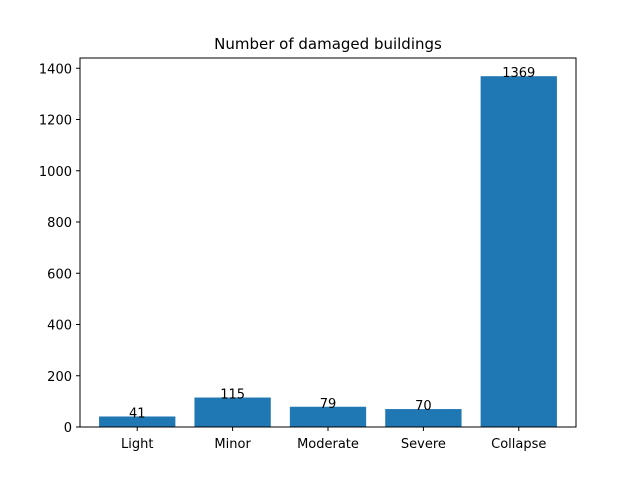 This screenshot has height=480, width=640. Describe the element at coordinates (232, 395) in the screenshot. I see `data-label-minor: 115` at that location.